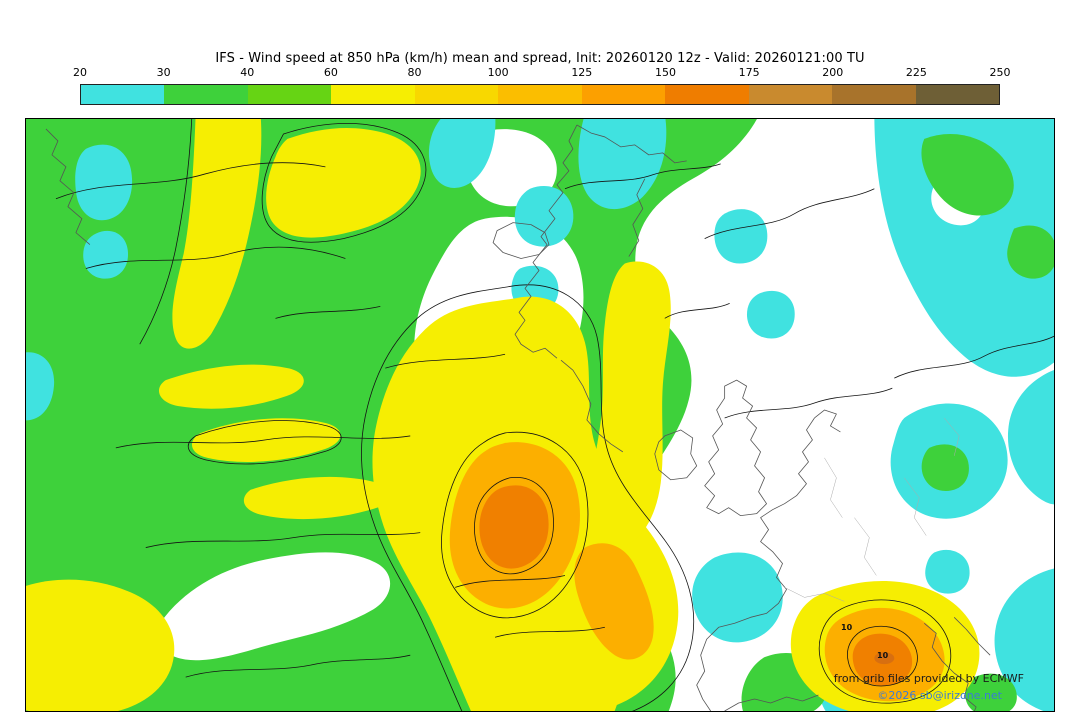  Describe the element at coordinates (542, 73) in the screenshot. I see `colorbar-ticks: 20 30 40 60 80 100 125 150 175 200 225 250` at that location.